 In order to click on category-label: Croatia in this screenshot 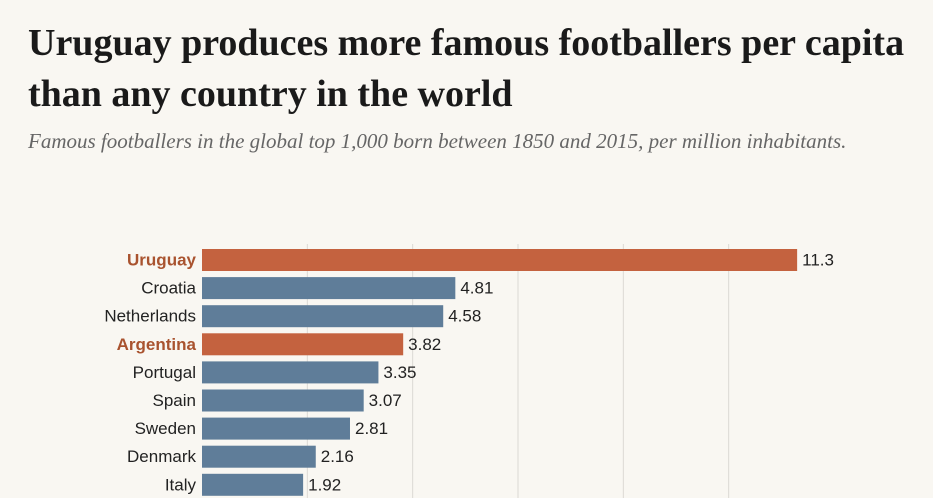, I will do `click(168, 288)`.